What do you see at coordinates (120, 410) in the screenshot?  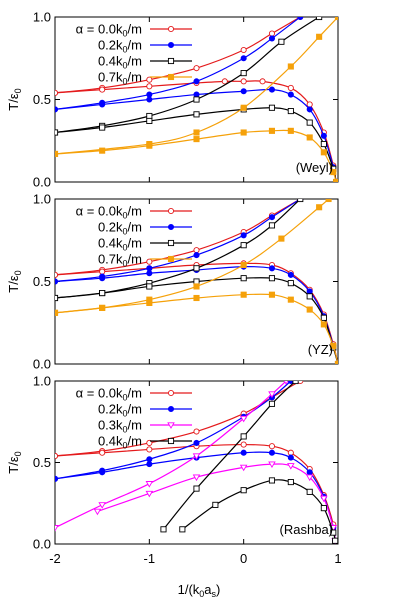 I see `legend-label: 0.2k0/m` at bounding box center [120, 410].